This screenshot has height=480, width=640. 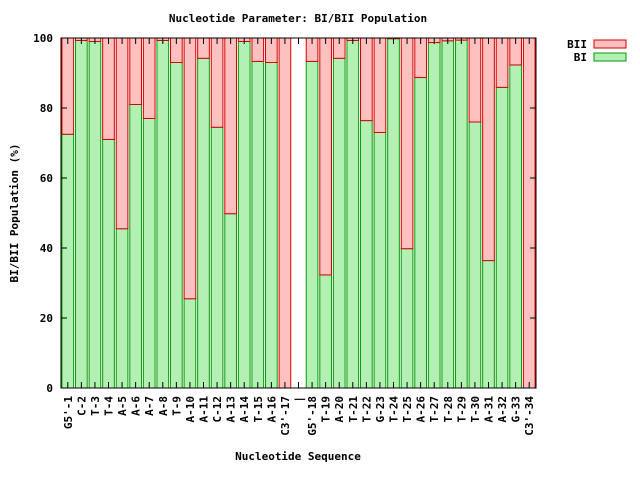 What do you see at coordinates (190, 409) in the screenshot?
I see `x-tick-label-9: A-10` at bounding box center [190, 409].